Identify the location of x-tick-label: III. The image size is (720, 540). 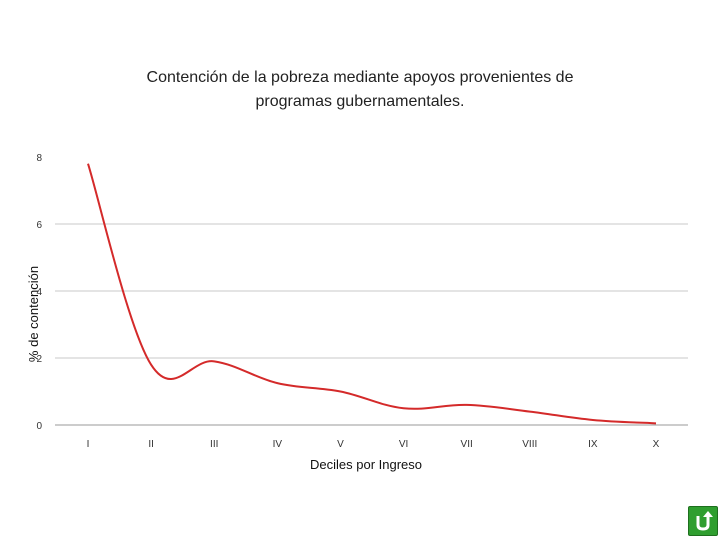
(214, 444).